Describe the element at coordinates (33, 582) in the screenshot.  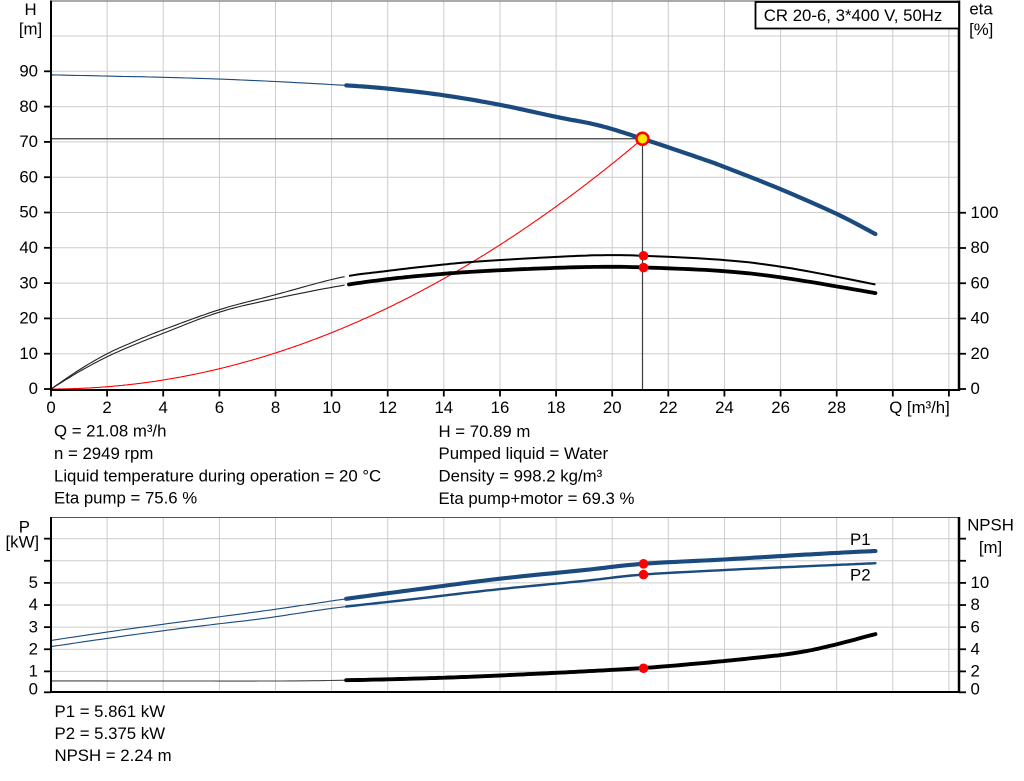
I see `svg-text: 5` at that location.